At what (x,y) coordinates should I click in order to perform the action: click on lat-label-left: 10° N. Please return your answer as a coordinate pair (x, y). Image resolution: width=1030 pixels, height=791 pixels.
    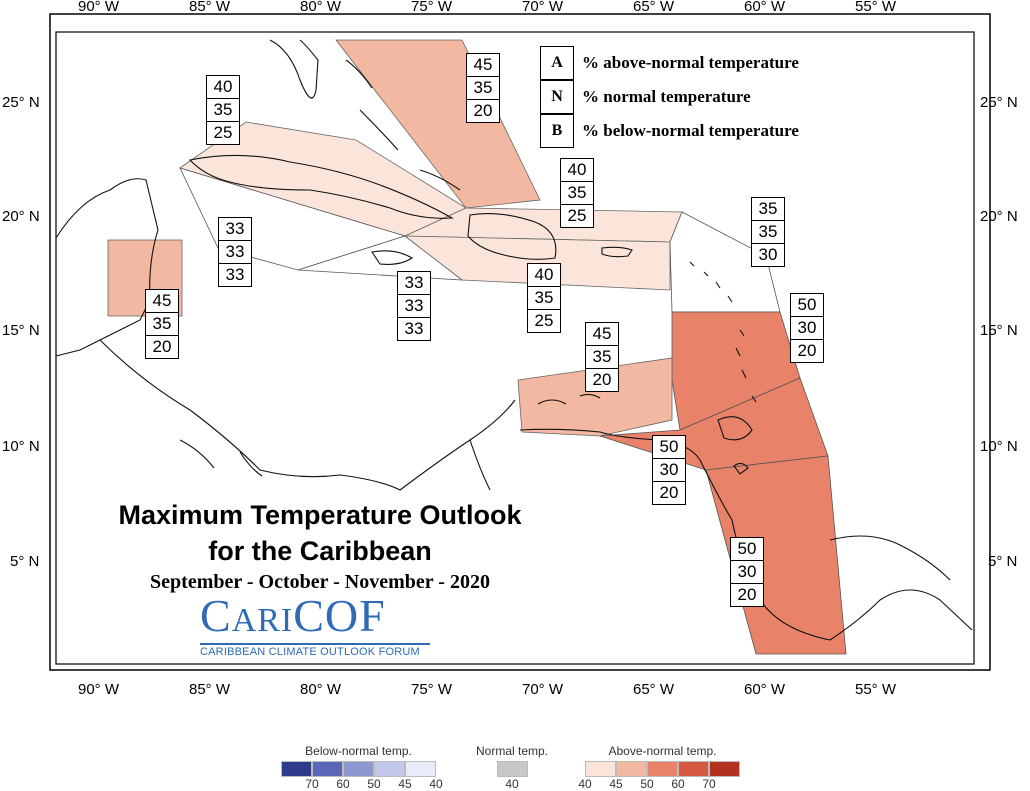
    Looking at the image, I should click on (21, 446).